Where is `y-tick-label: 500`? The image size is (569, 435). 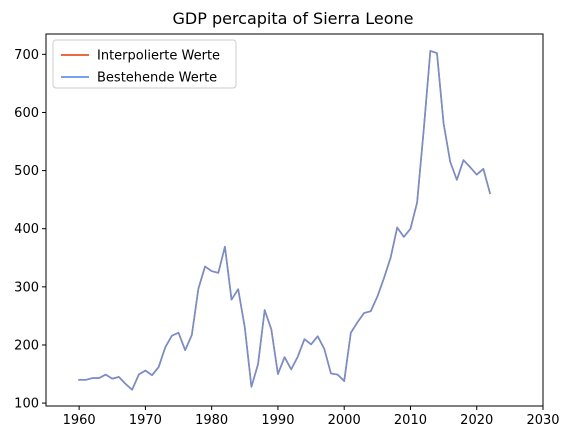
y-tick-label: 500 is located at coordinates (26, 171).